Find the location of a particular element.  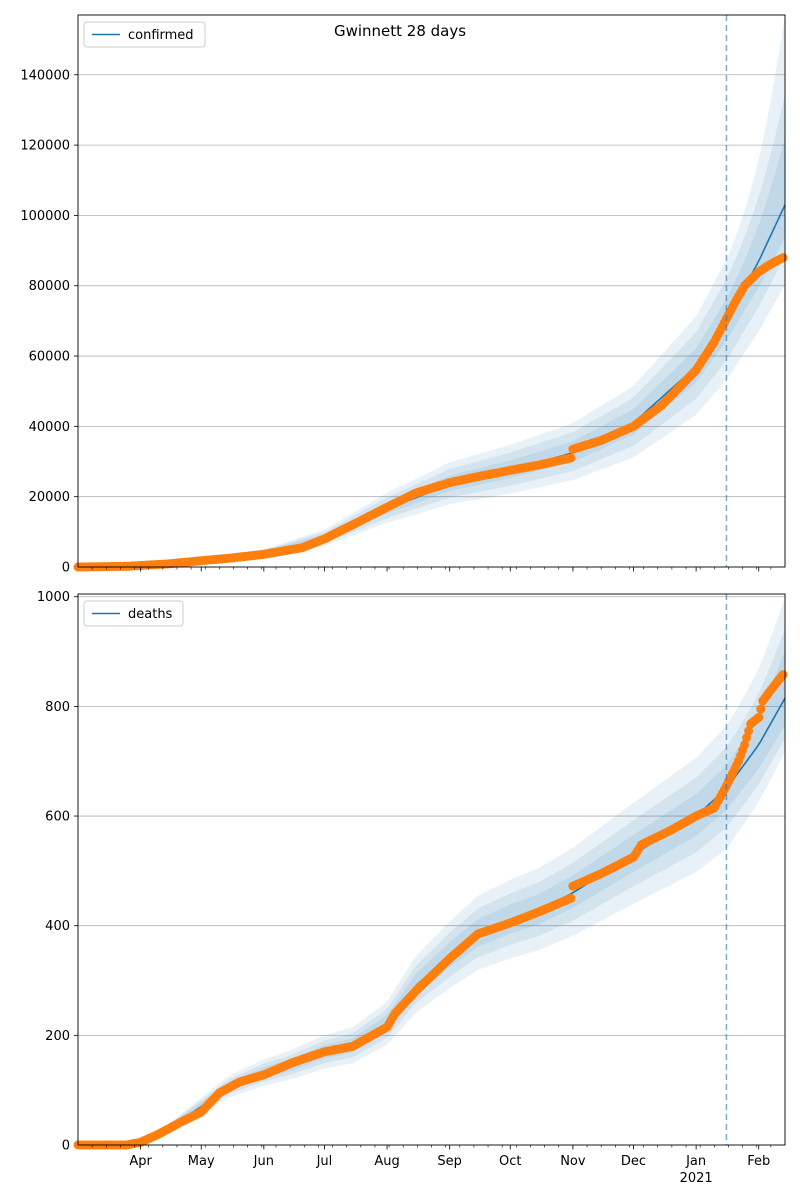

x-tick-label: Aug is located at coordinates (386, 1161).